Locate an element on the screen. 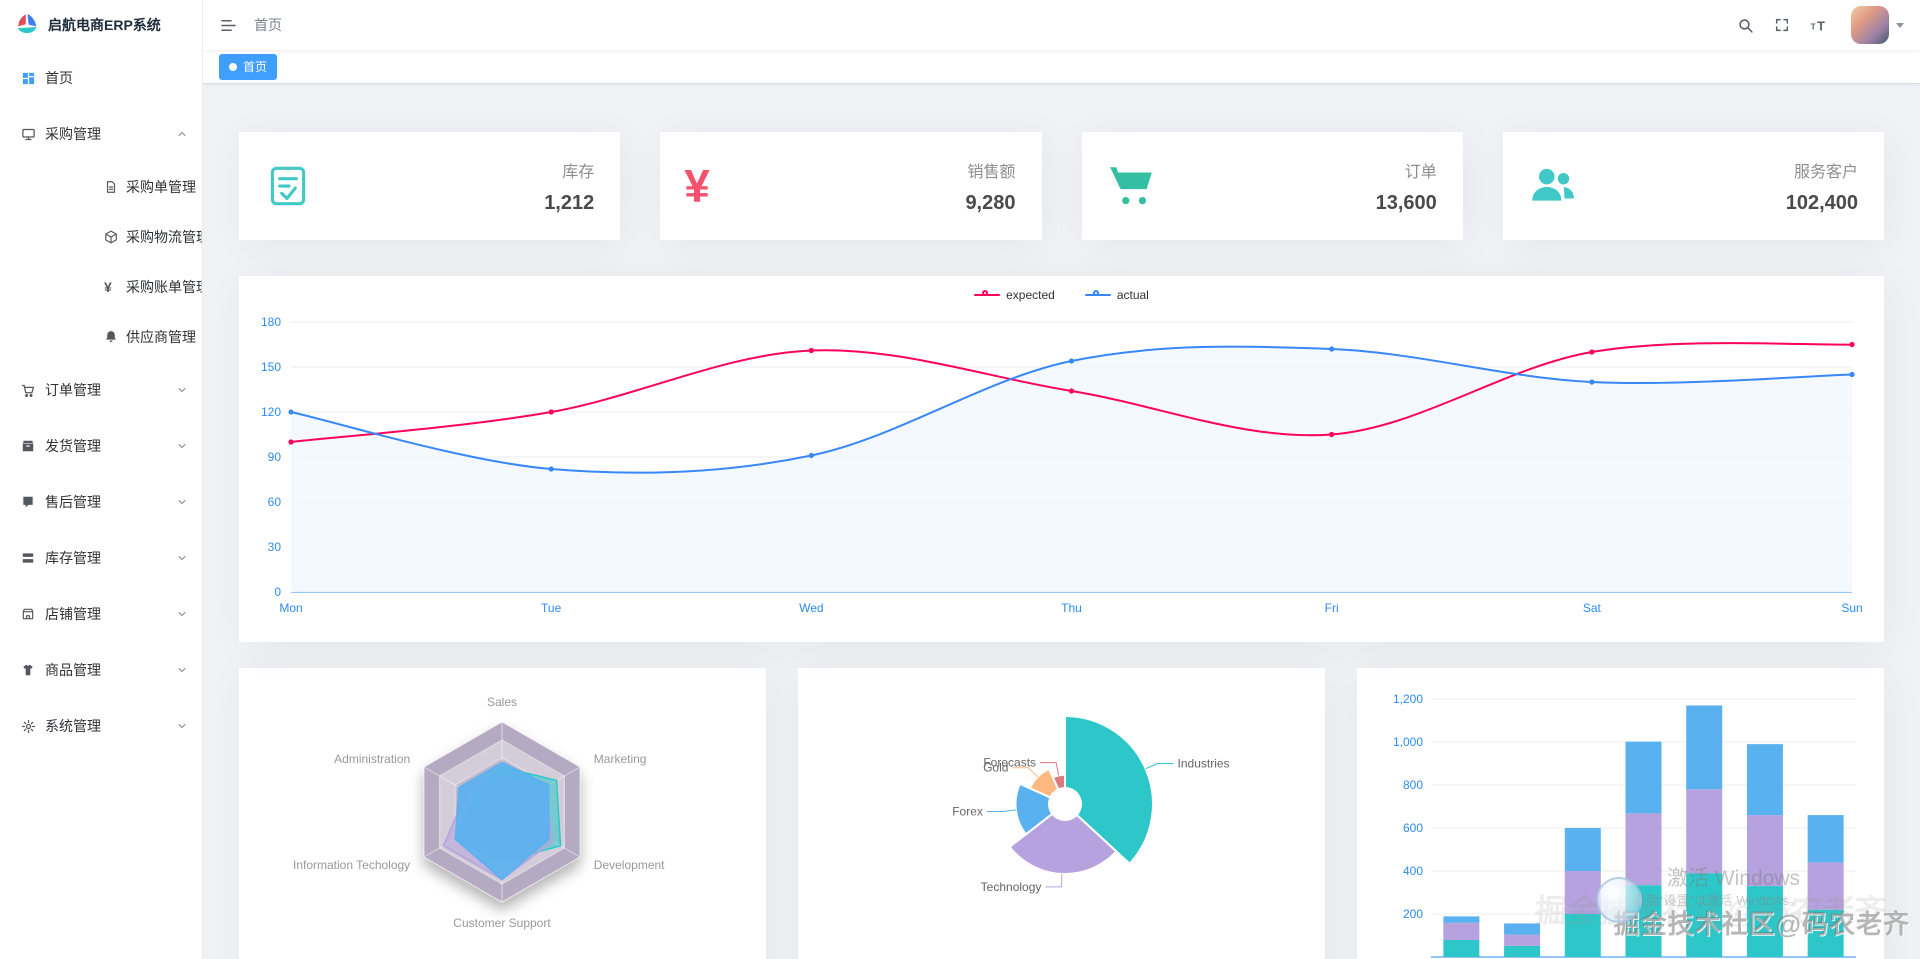 The width and height of the screenshot is (1920, 959). stat-text: 销售额 9,280 is located at coordinates (990, 186).